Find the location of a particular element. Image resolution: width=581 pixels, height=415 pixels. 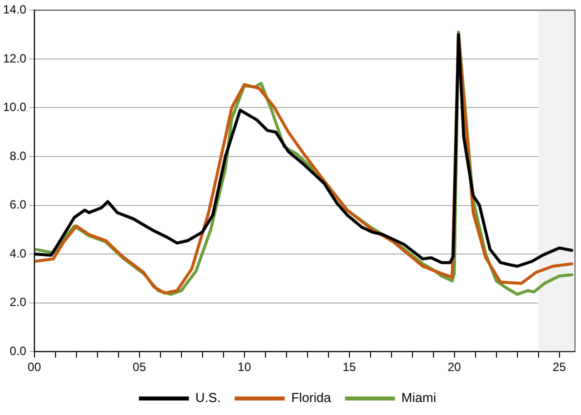

legend-label: Miami is located at coordinates (418, 398).